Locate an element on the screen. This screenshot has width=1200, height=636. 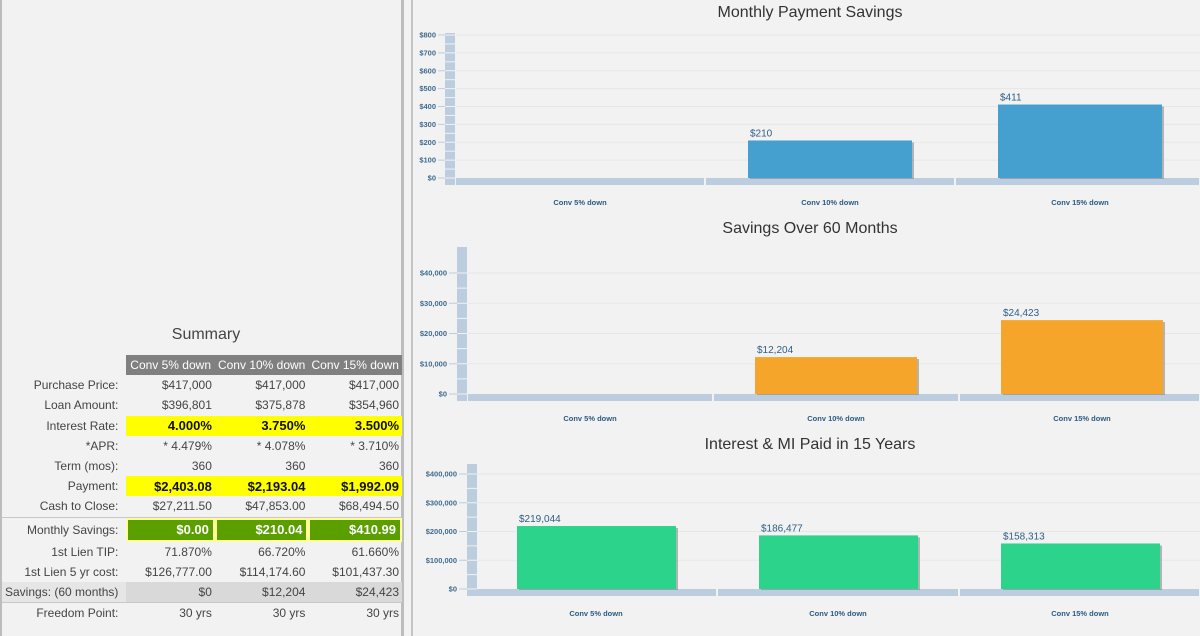
summary-row: Payment: $2,403.08 $2,193.04 $1,992.09 is located at coordinates (202, 486).